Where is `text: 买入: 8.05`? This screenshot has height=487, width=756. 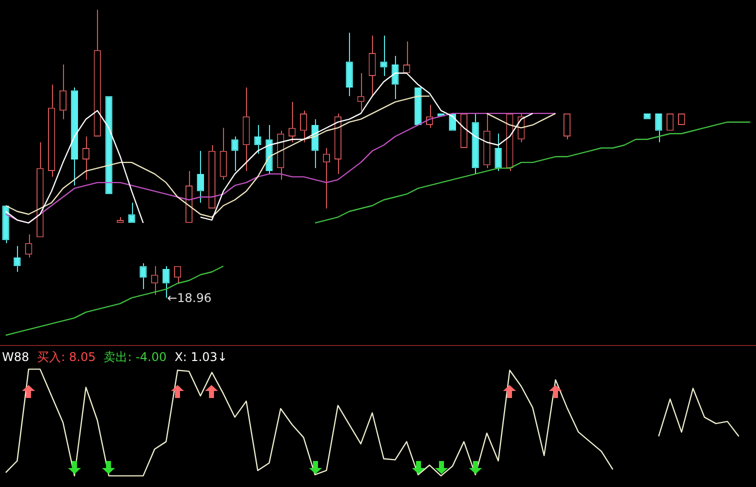 text: 买入: 8.05 is located at coordinates (66, 357).